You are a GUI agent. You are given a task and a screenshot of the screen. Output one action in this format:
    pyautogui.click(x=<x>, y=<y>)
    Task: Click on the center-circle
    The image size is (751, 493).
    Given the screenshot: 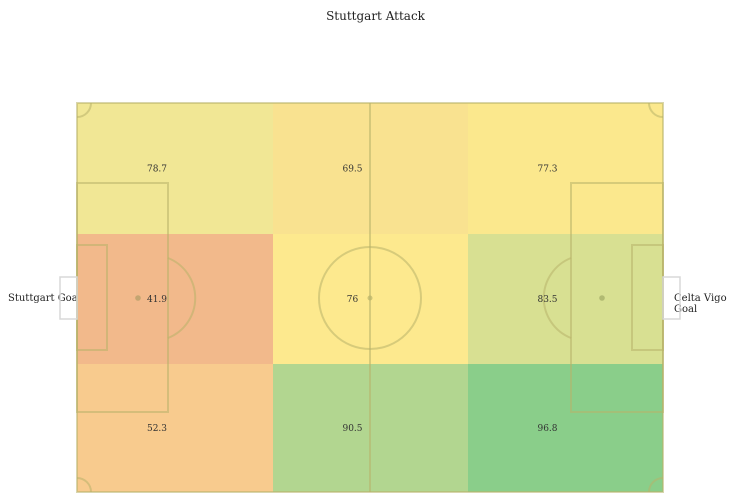 What is the action you would take?
    pyautogui.click(x=370, y=298)
    